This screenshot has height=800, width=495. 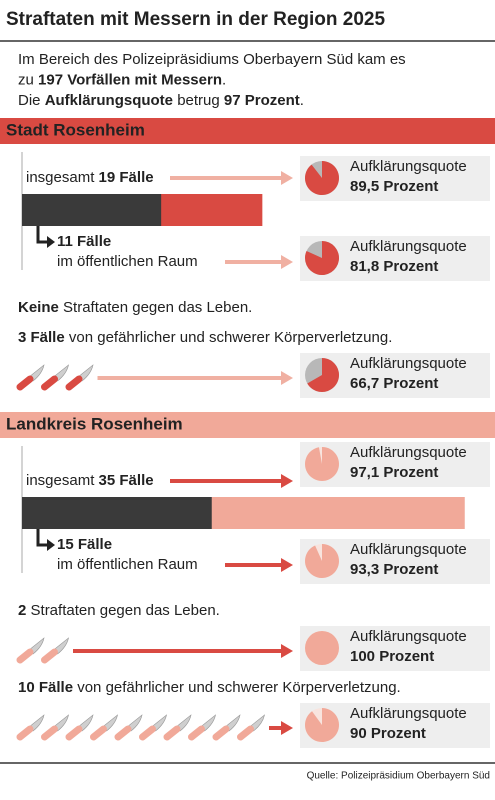 What do you see at coordinates (109, 100) in the screenshot?
I see `text-segment: Aufklärungsquote` at bounding box center [109, 100].